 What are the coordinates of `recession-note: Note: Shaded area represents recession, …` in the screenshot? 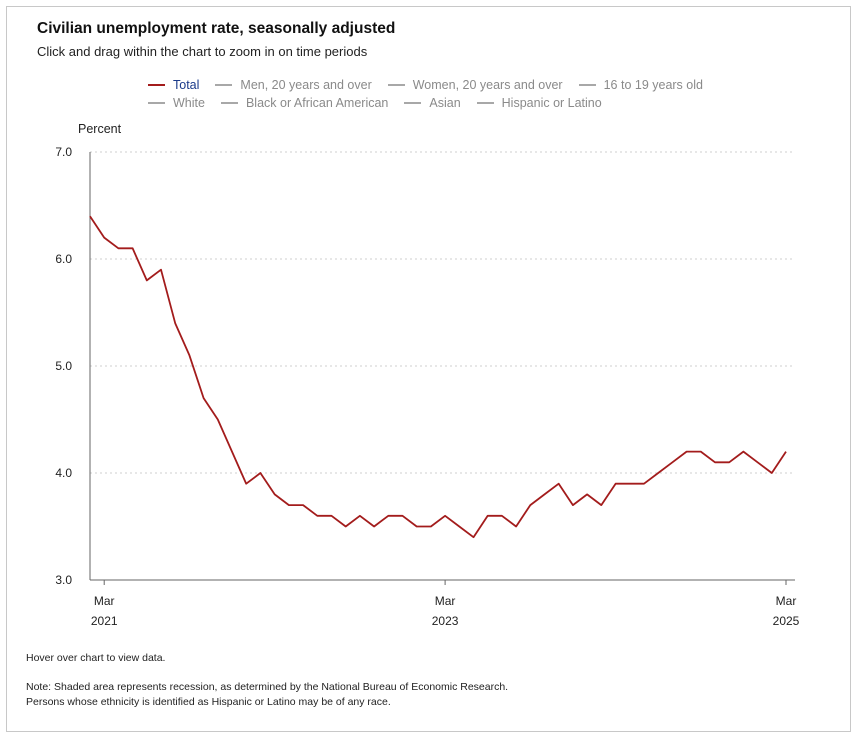 It's located at (267, 687).